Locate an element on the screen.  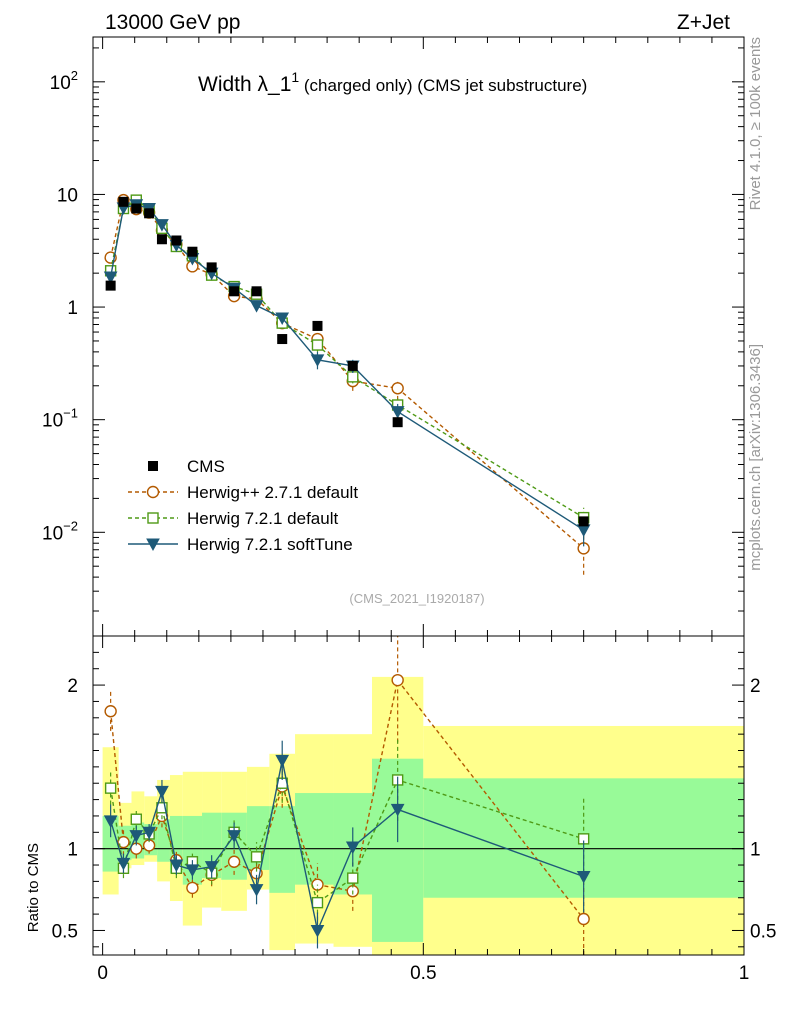
ratio-y-tick-label: 0.5 is located at coordinates (65, 931).